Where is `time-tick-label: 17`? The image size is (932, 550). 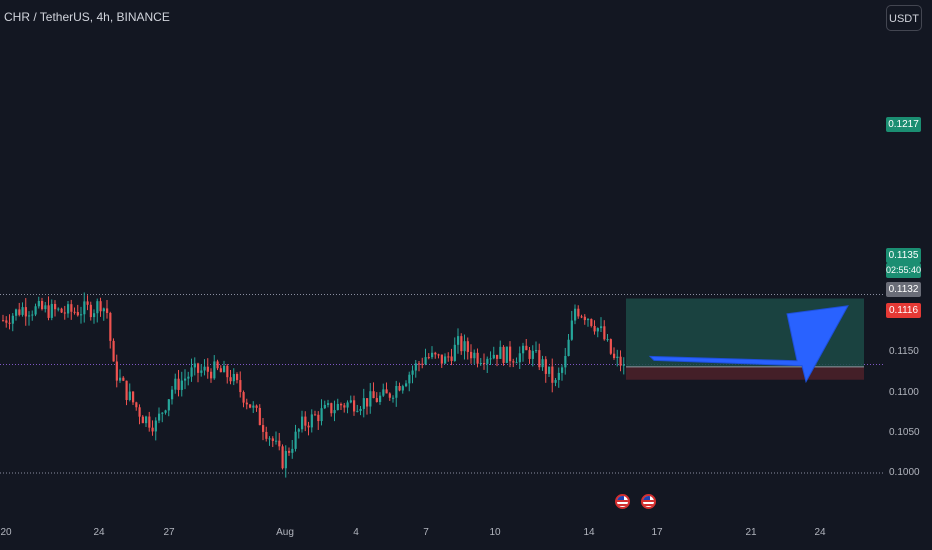 time-tick-label: 17 is located at coordinates (657, 532).